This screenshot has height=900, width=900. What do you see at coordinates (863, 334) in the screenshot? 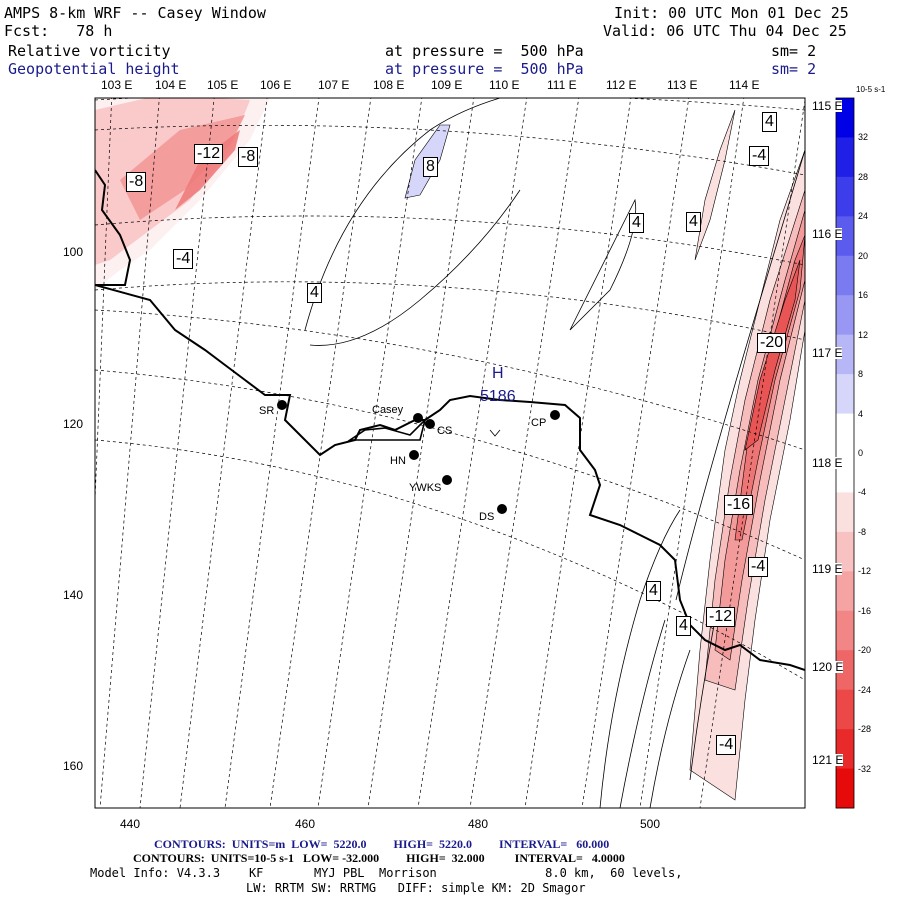
I see `colorbar-tick-label: 12` at bounding box center [863, 334].